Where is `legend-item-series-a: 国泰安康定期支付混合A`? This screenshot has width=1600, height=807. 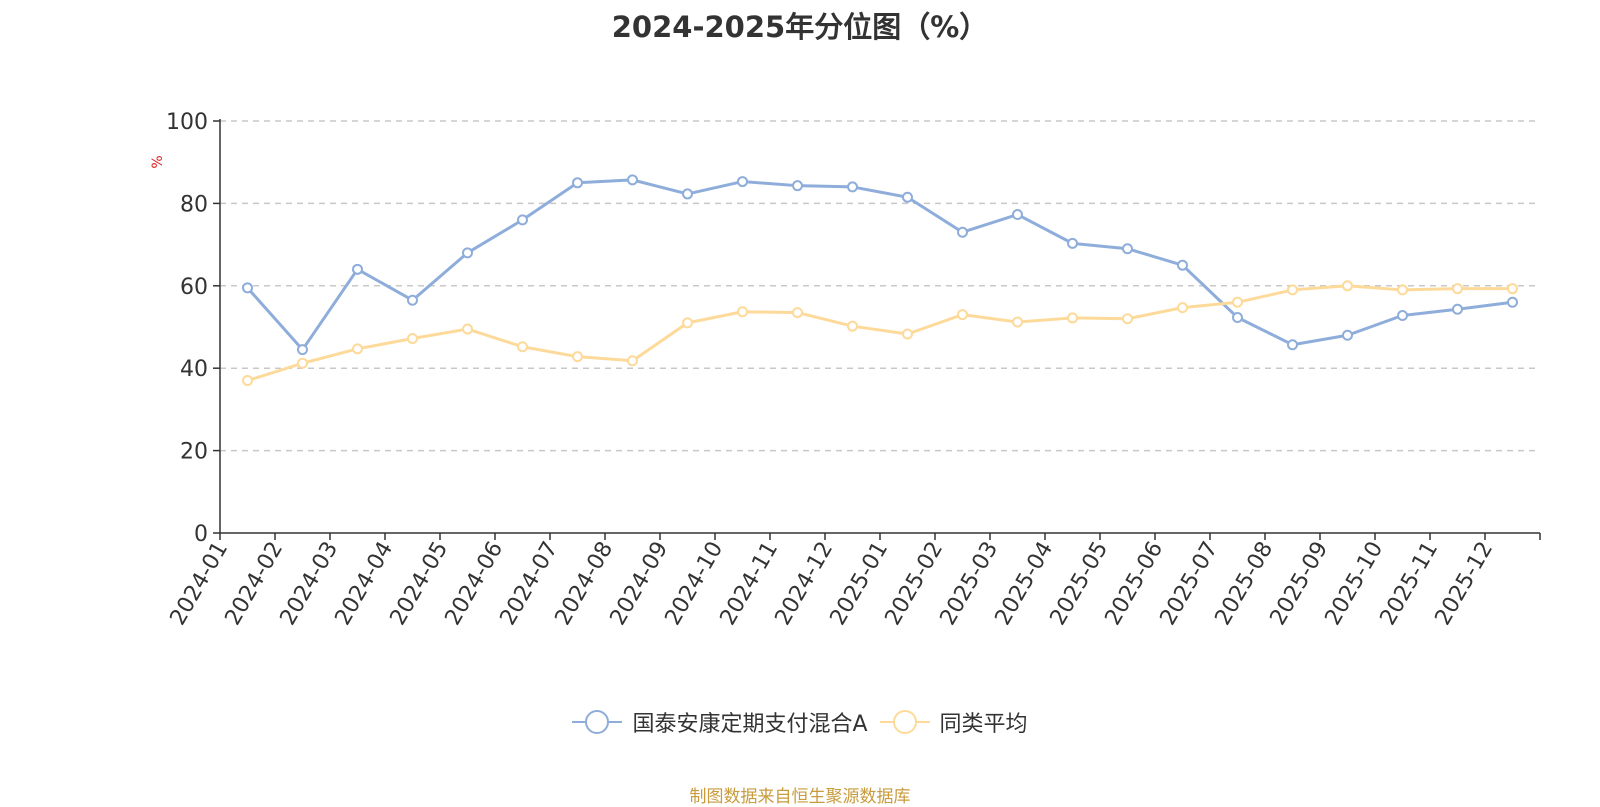 legend-item-series-a: 国泰安康定期支付混合A is located at coordinates (720, 722).